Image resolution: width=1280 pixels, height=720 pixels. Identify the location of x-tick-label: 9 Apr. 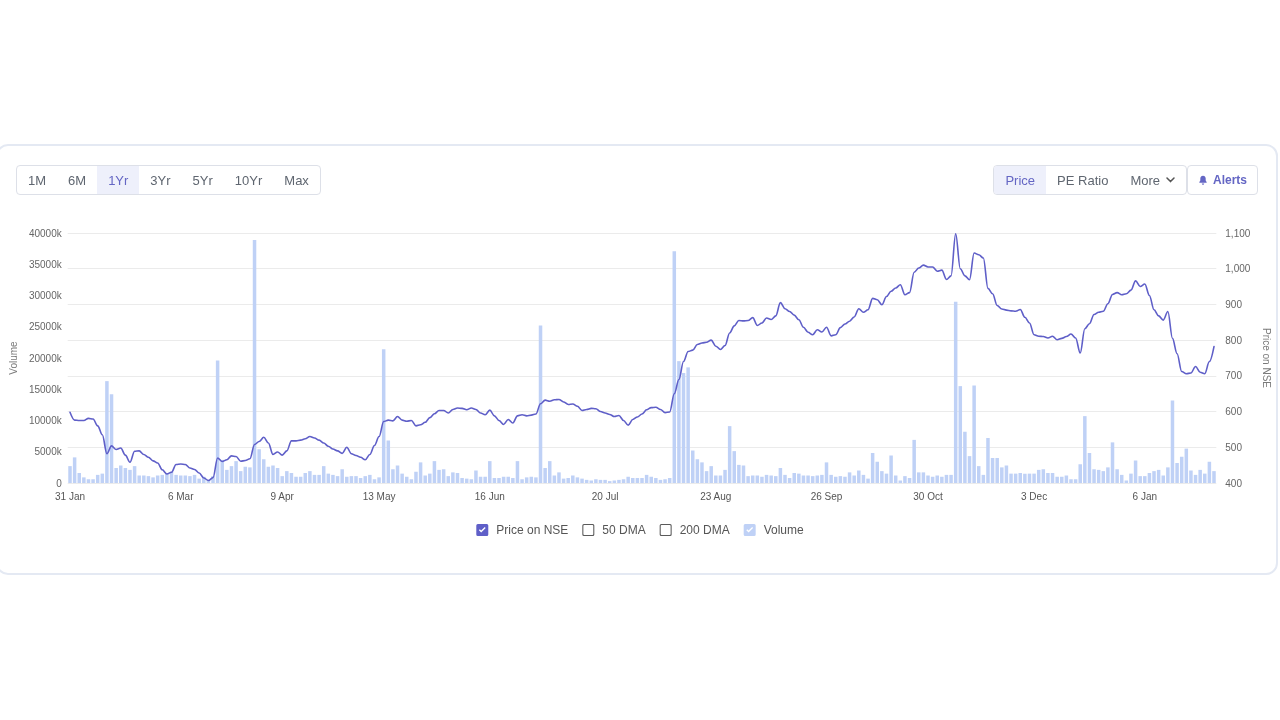
(282, 496).